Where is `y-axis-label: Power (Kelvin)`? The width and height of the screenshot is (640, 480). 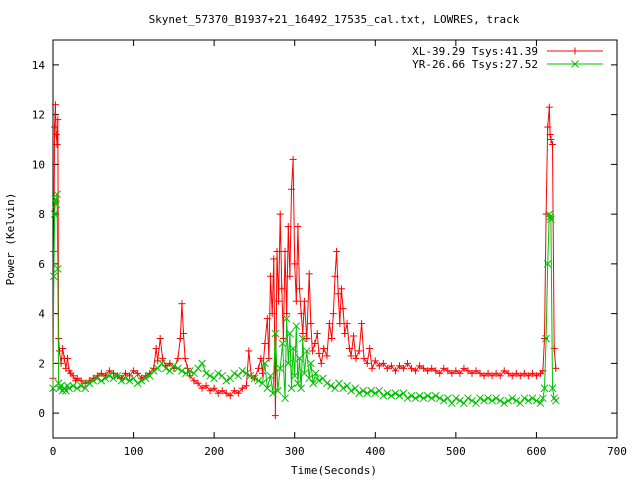 y-axis-label: Power (Kelvin) is located at coordinates (10, 239).